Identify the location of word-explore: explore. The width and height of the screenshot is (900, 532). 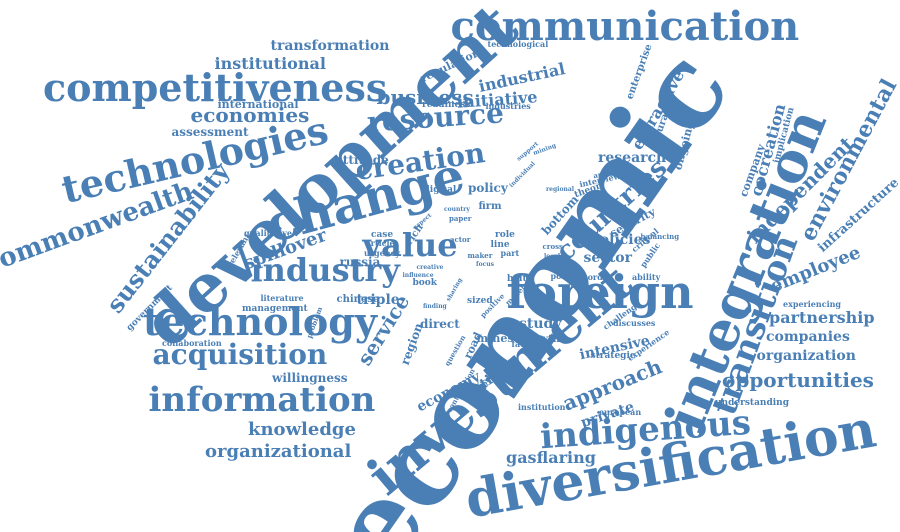
(558, 309).